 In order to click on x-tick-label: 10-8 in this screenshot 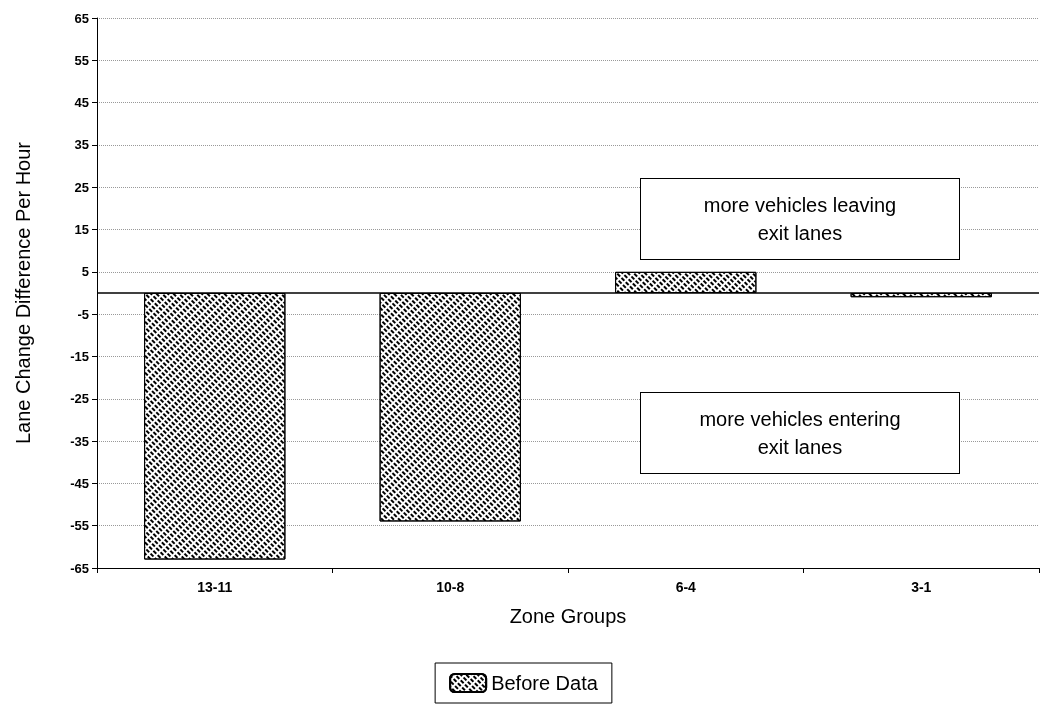, I will do `click(450, 587)`.